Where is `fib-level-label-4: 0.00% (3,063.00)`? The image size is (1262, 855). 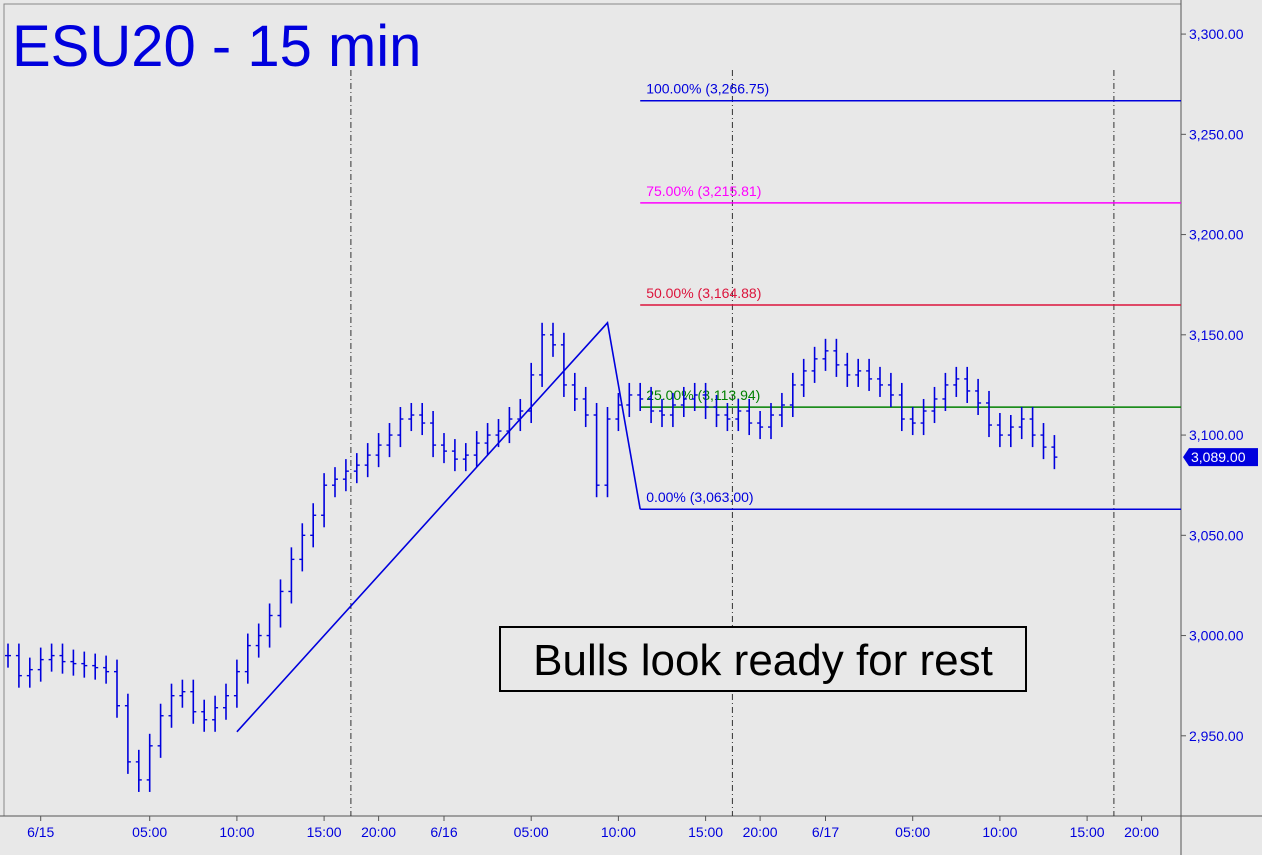 fib-level-label-4: 0.00% (3,063.00) is located at coordinates (699, 497).